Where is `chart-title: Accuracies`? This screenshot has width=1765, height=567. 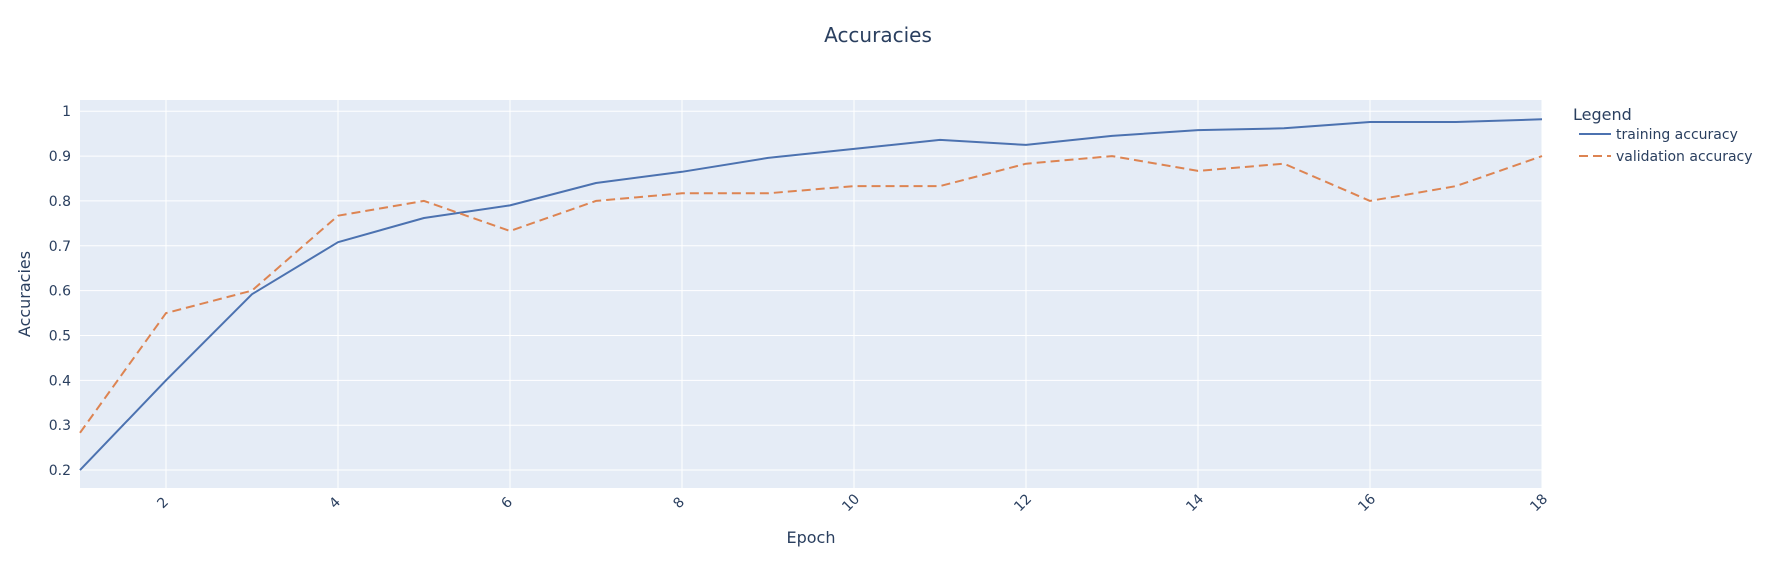 chart-title: Accuracies is located at coordinates (878, 35).